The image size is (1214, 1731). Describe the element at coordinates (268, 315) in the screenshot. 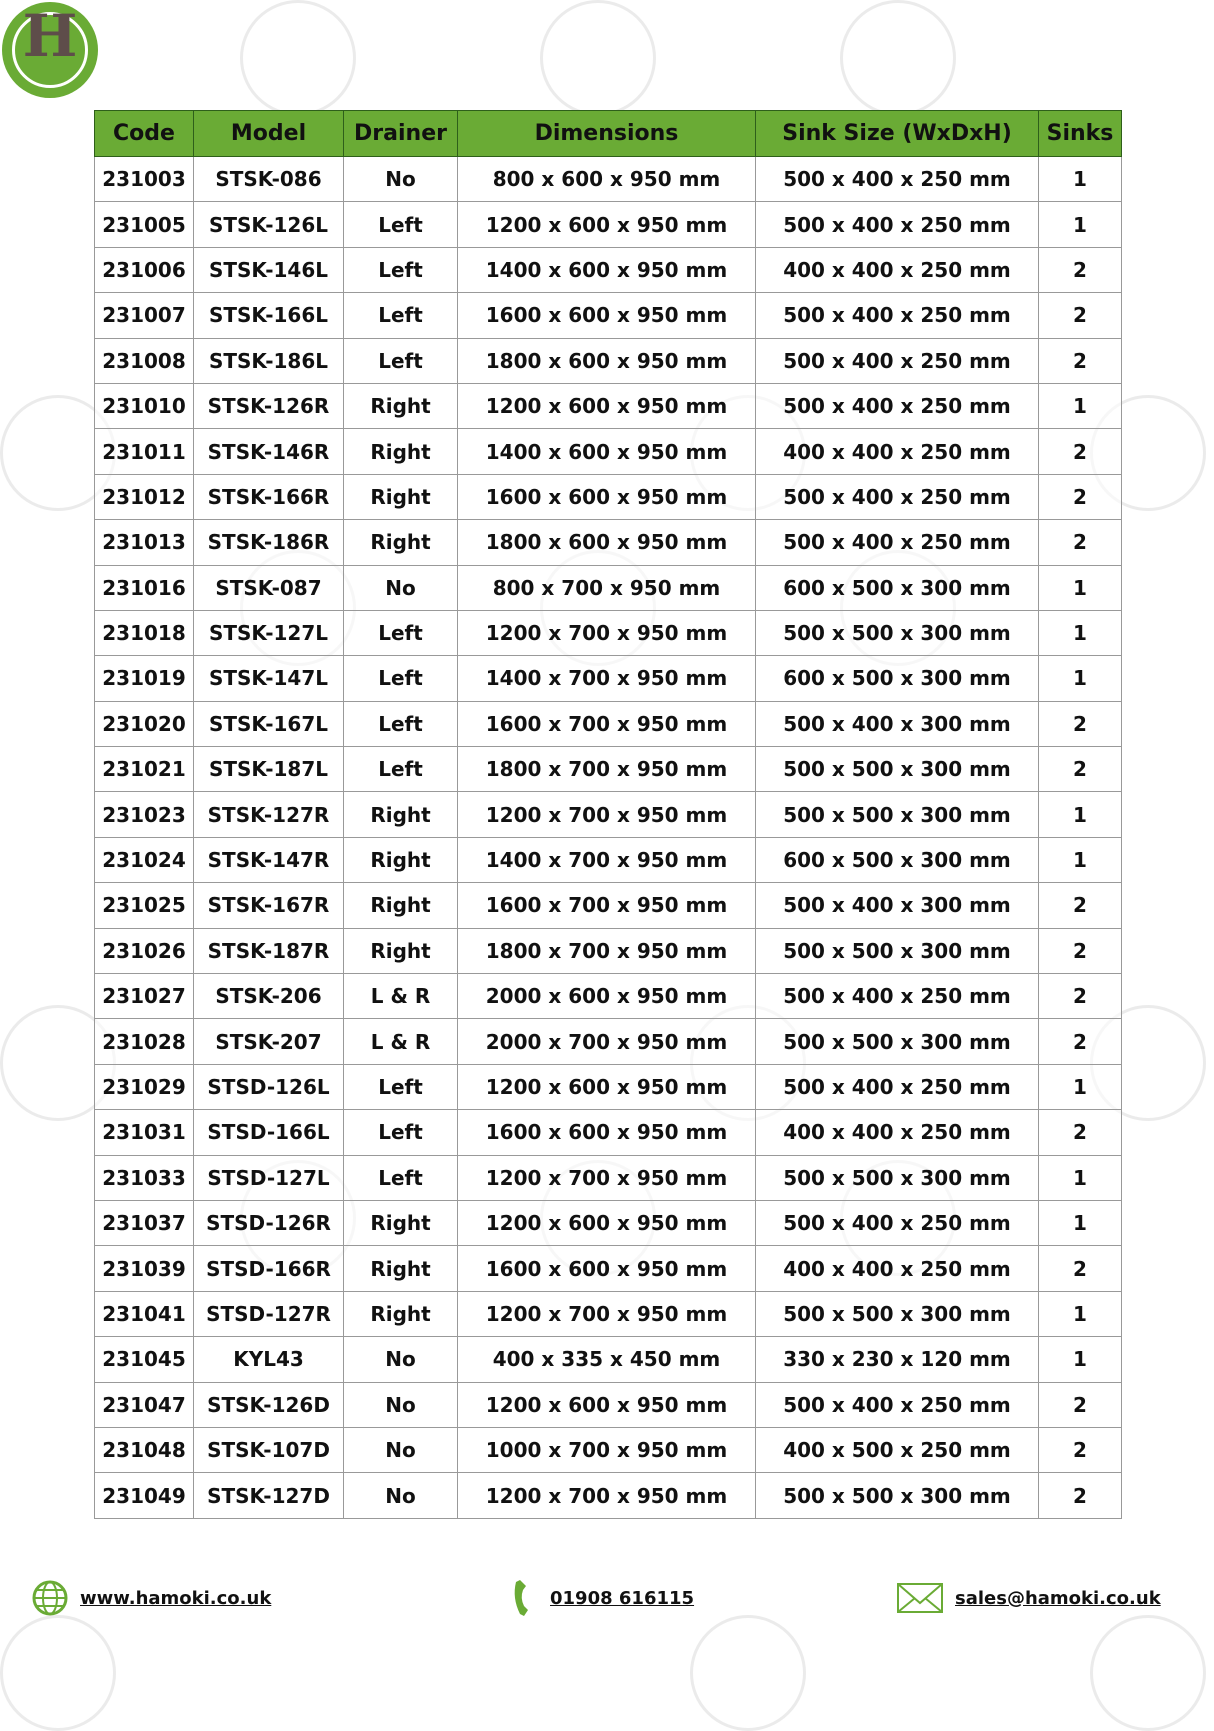

I see `cell-model: STSK-166L` at that location.